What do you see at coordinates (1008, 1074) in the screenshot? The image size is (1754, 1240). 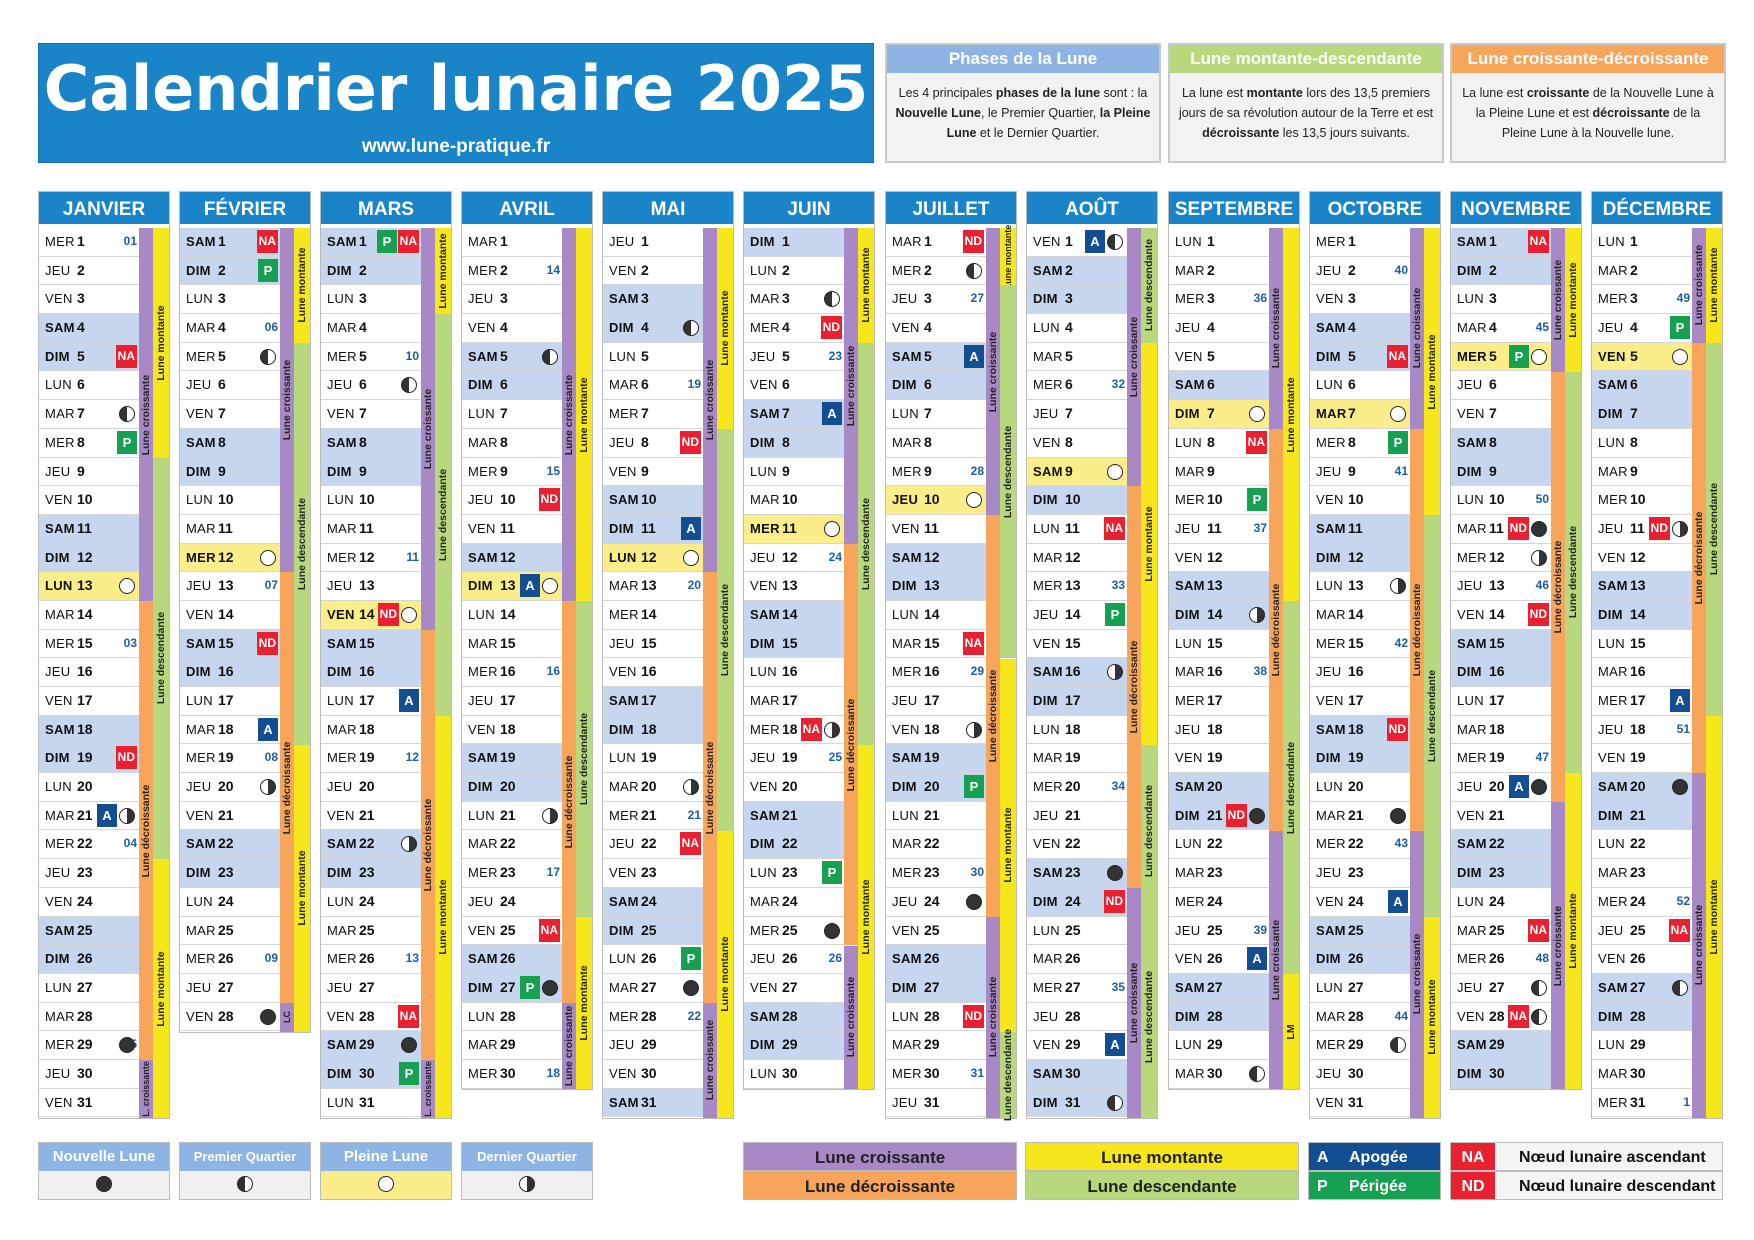 I see `phase-strip-label: Lune descendante` at bounding box center [1008, 1074].